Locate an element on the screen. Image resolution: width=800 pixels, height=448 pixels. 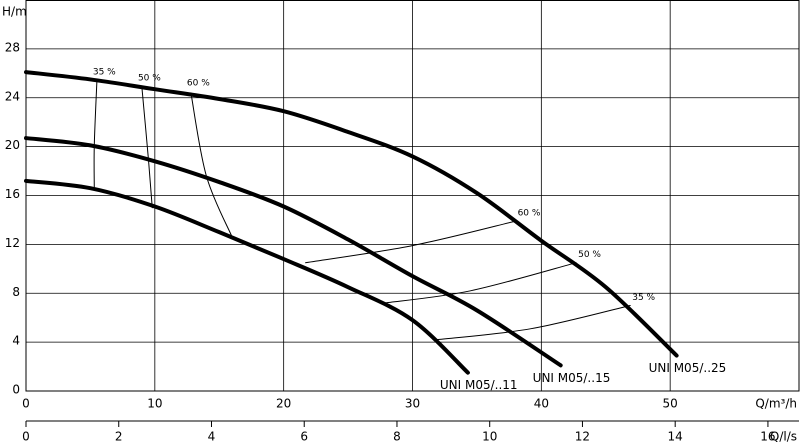
y-tick-label: 0 is located at coordinates (16, 390).